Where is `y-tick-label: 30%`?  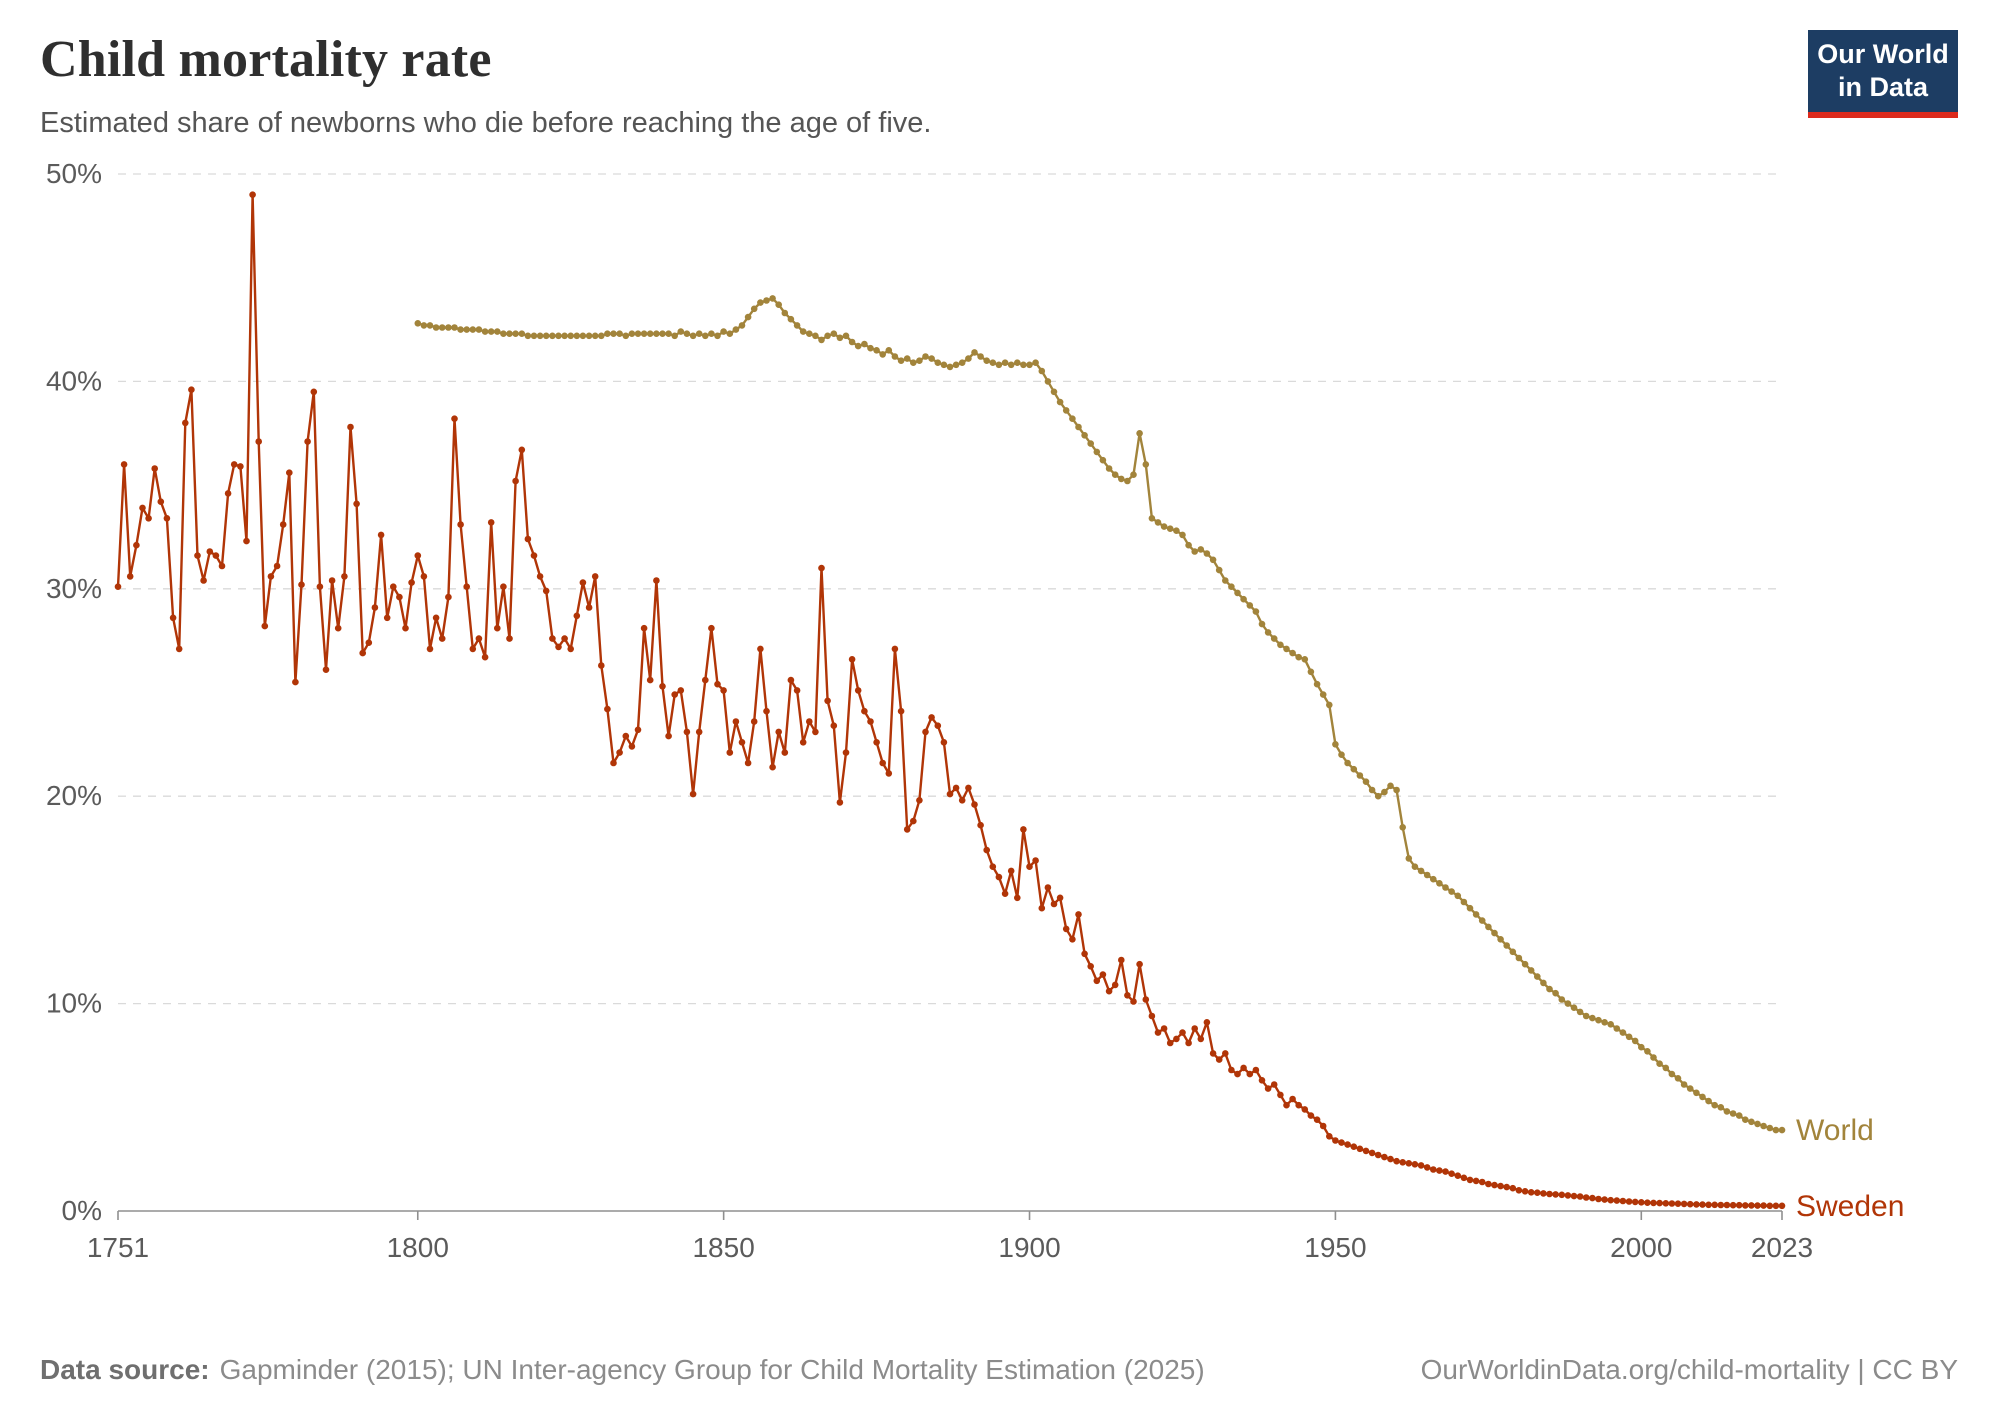 y-tick-label: 30% is located at coordinates (74, 588).